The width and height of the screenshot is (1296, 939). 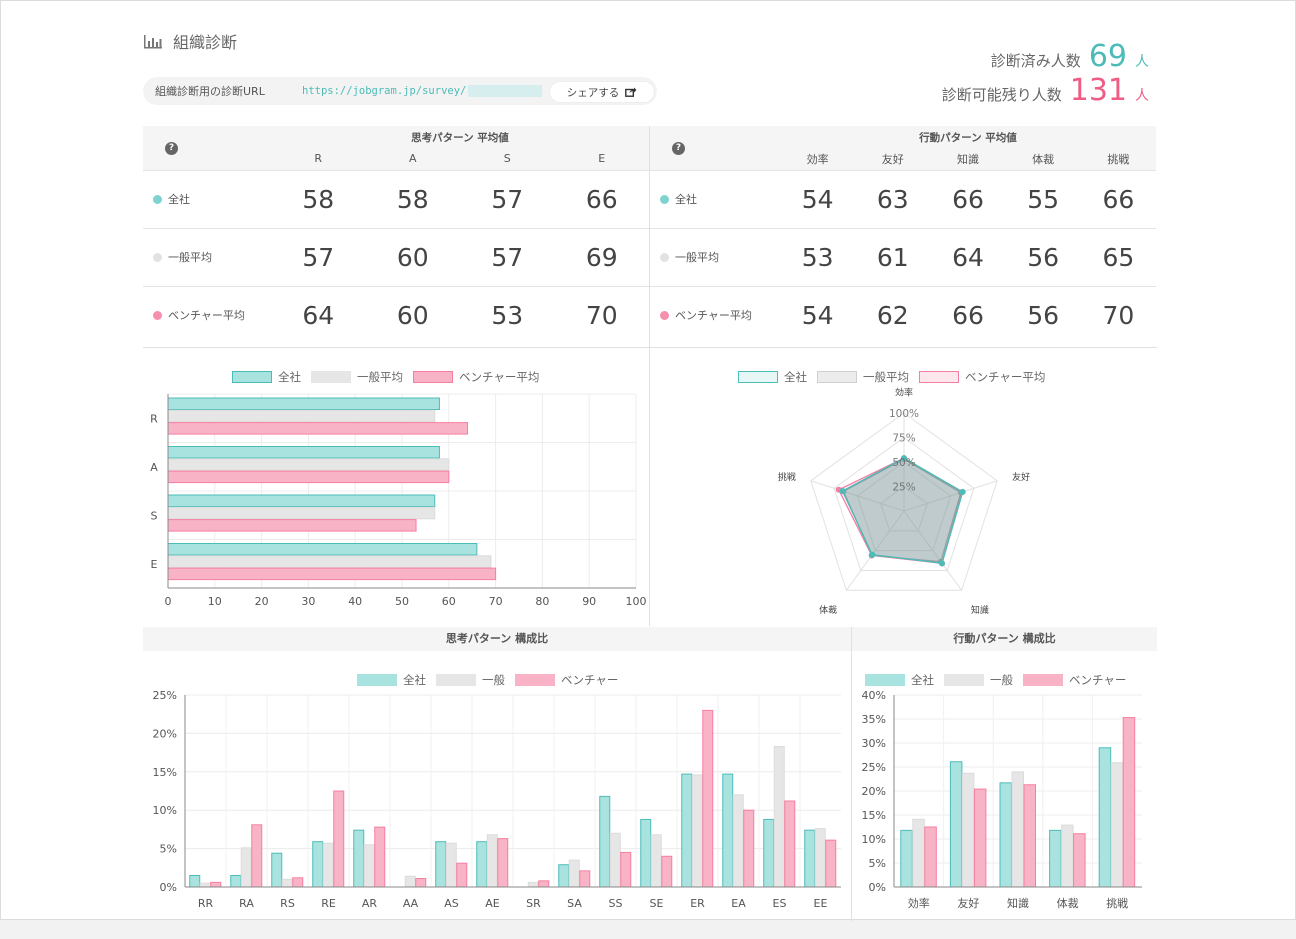 I want to click on y-tick-label: 30%, so click(x=874, y=743).